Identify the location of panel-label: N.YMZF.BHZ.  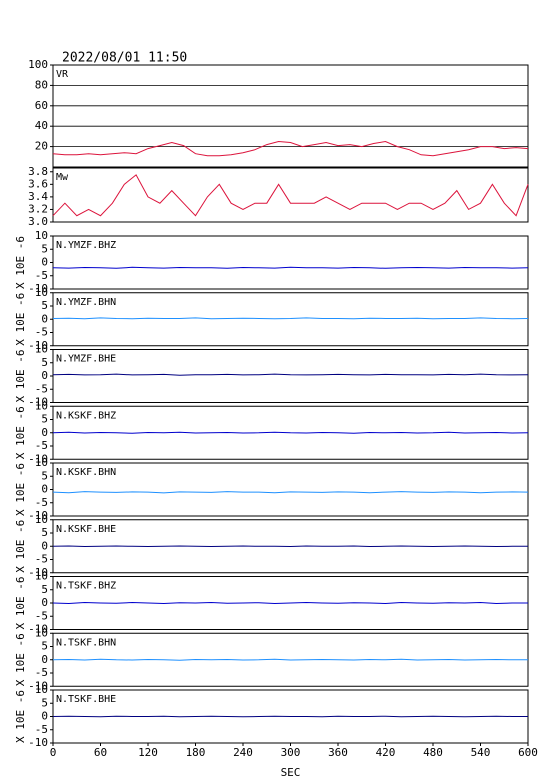
(86, 245).